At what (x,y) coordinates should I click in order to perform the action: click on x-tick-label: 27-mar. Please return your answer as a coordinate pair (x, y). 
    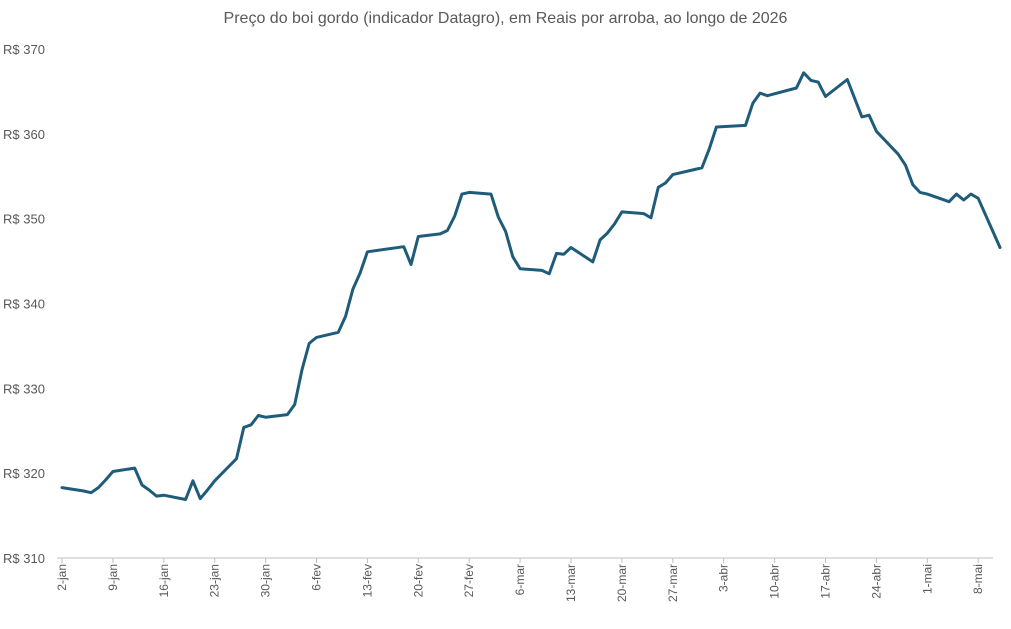
    Looking at the image, I should click on (673, 583).